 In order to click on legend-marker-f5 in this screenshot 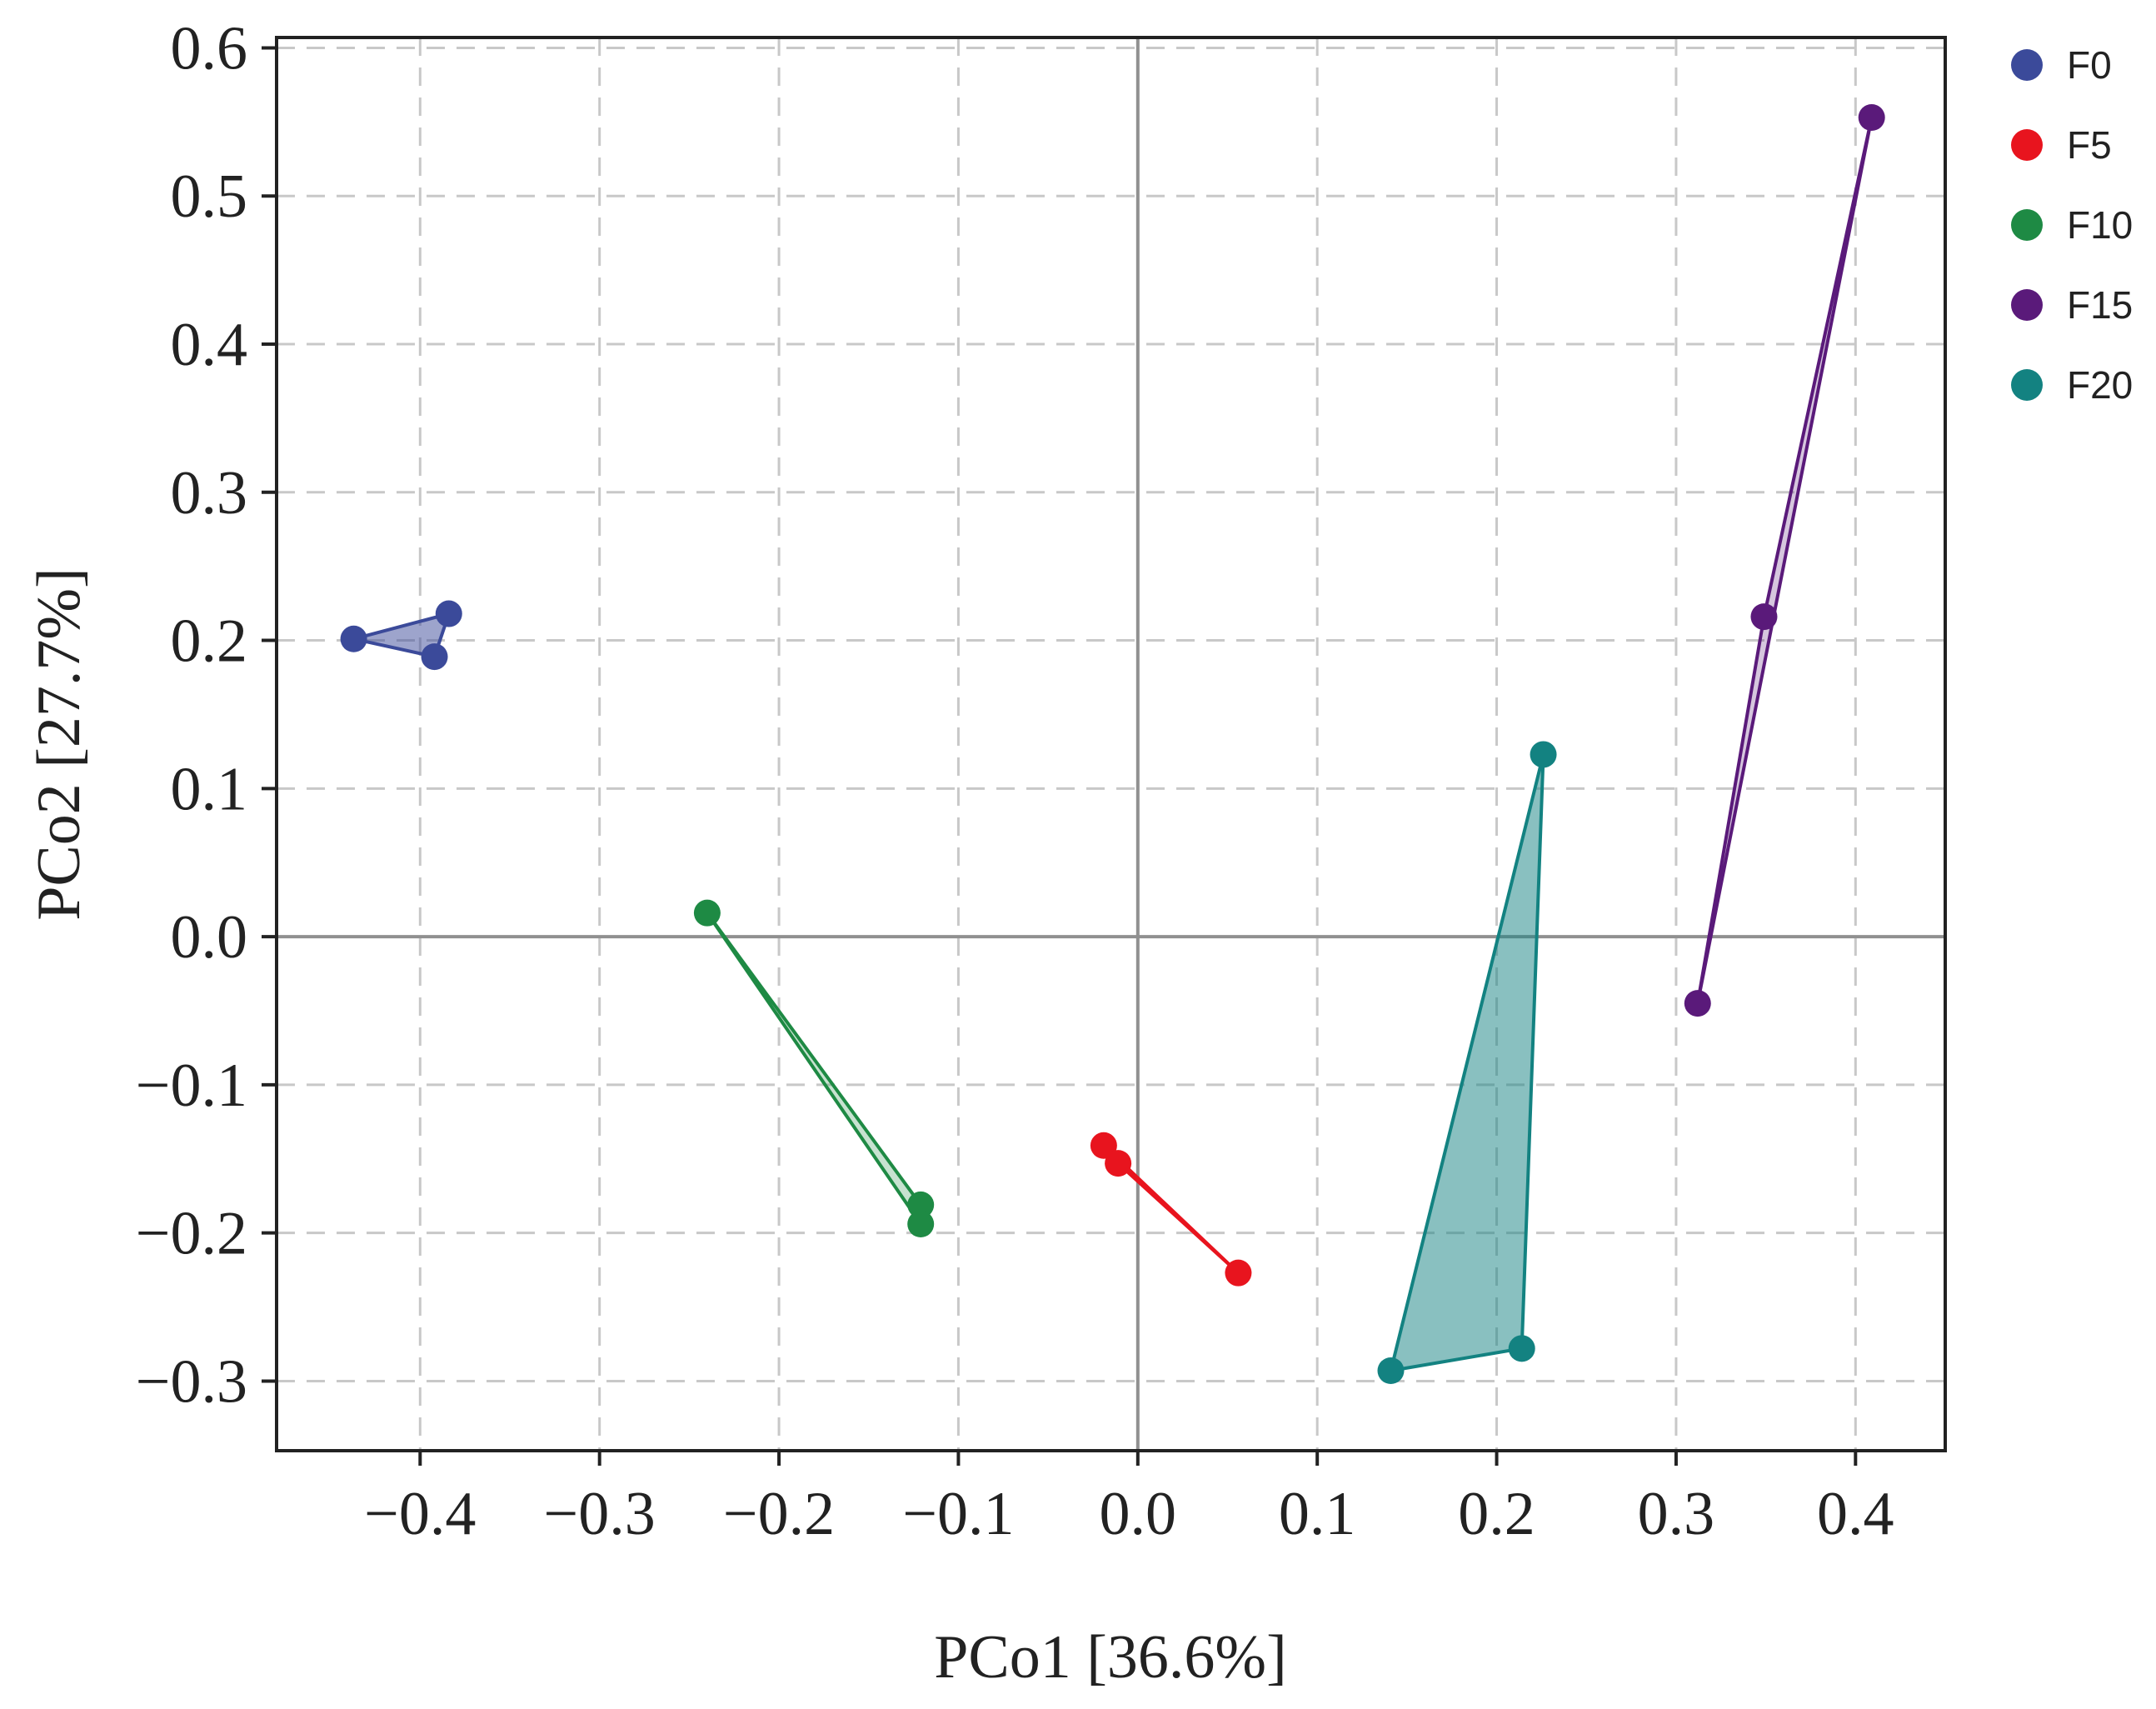, I will do `click(2027, 145)`.